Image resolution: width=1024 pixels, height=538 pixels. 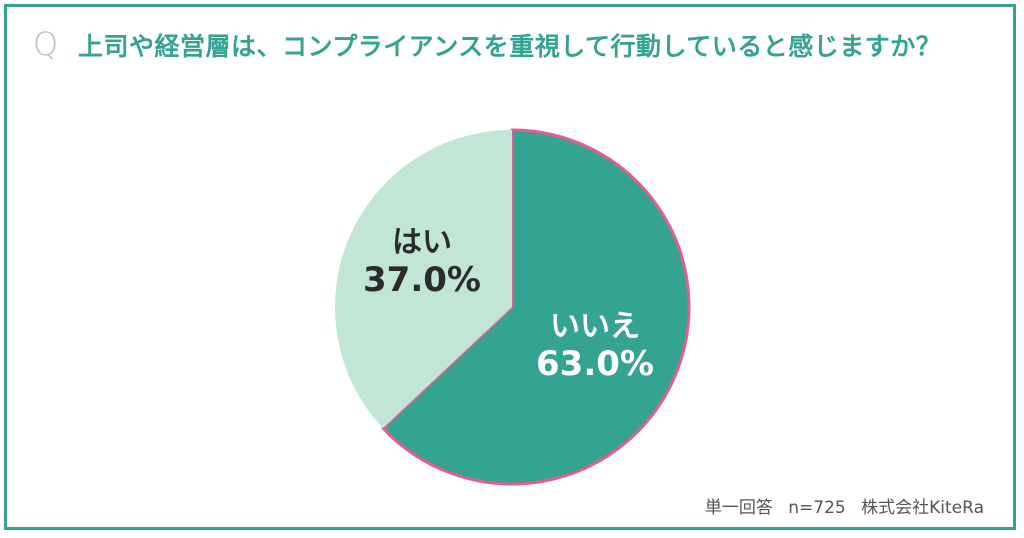 What do you see at coordinates (422, 242) in the screenshot?
I see `slice-label-yes: はい` at bounding box center [422, 242].